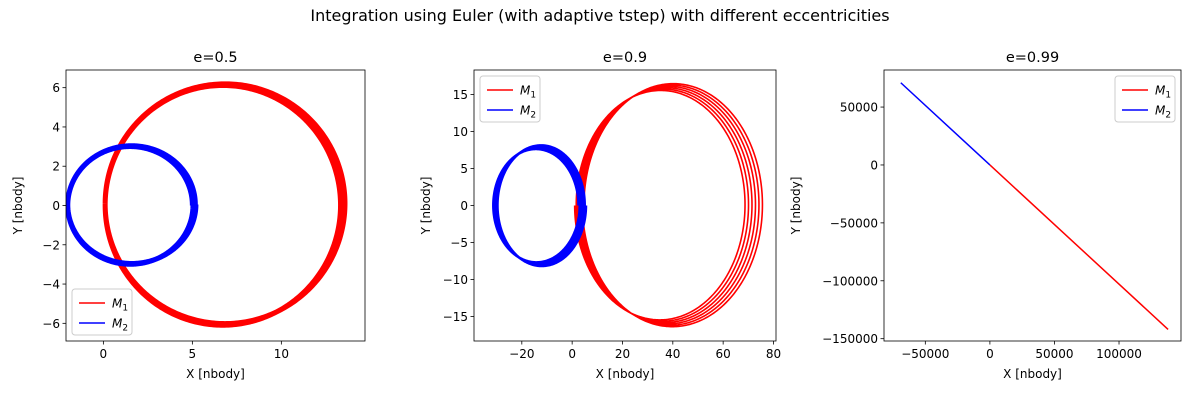 The image size is (1200, 400). I want to click on y-tick-label: −2, so click(51, 245).